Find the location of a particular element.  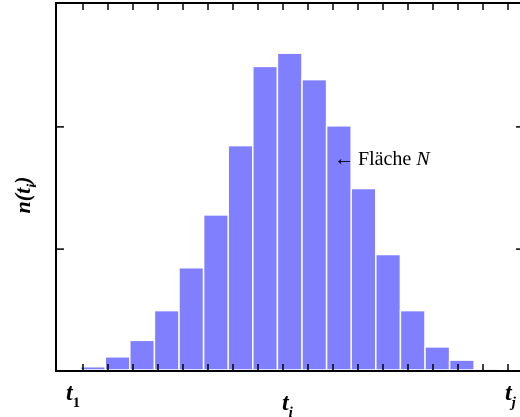

x-tick-label-tj: tj is located at coordinates (511, 395).